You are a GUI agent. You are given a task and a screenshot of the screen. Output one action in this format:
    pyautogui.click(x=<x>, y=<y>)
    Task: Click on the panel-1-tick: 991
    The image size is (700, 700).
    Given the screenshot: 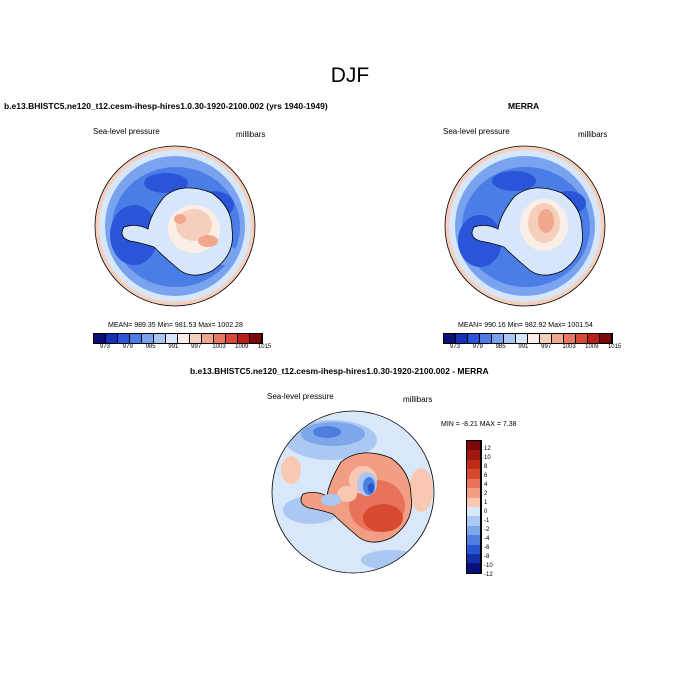 What is the action you would take?
    pyautogui.click(x=173, y=347)
    